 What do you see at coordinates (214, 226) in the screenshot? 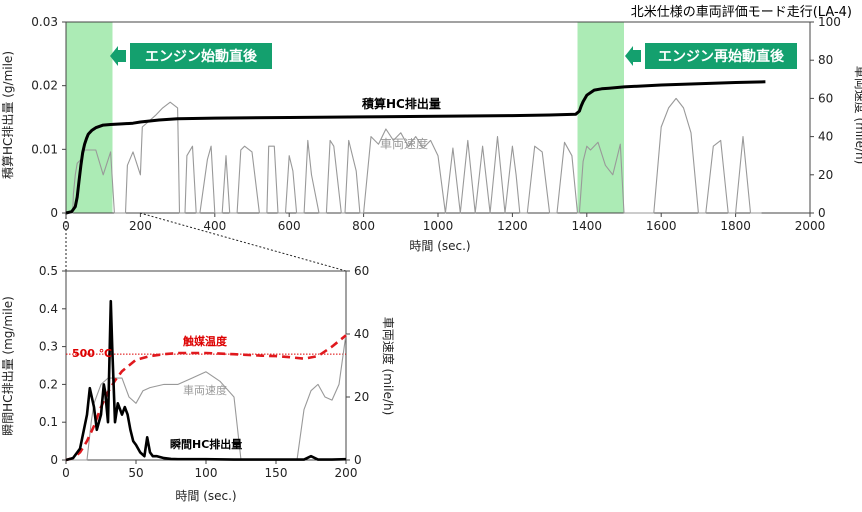
I see `x-tick-label: 400` at bounding box center [214, 226].